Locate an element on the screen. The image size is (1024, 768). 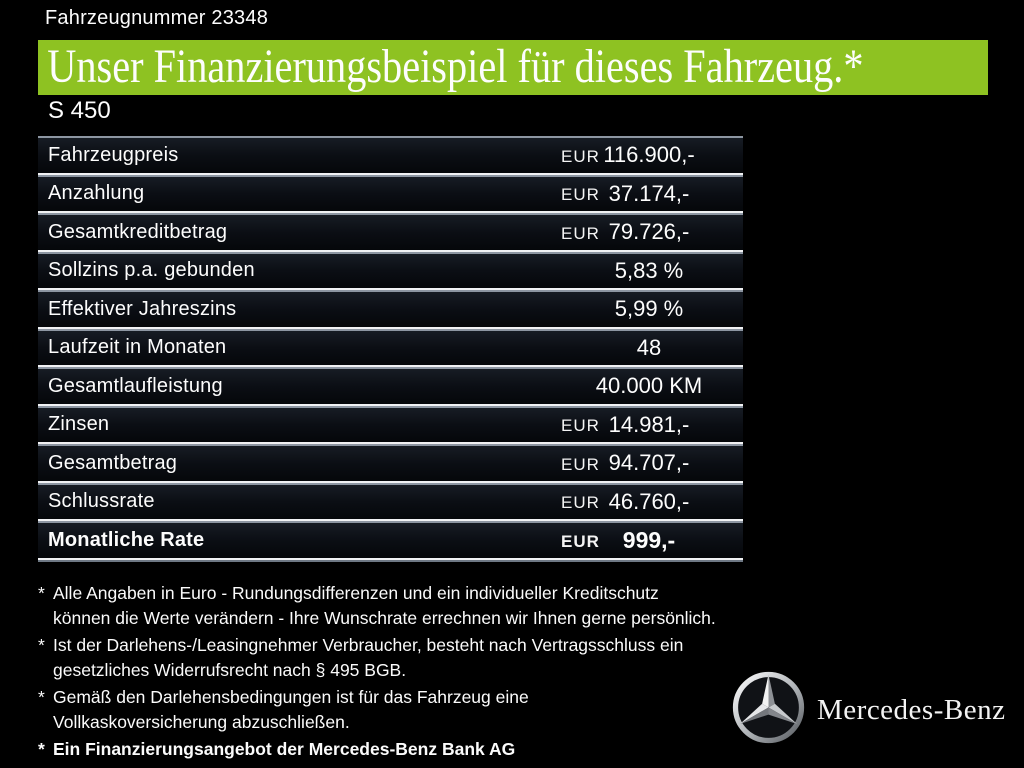
table-row: Gesamtbetrag EUR 94.707,- is located at coordinates (390, 463).